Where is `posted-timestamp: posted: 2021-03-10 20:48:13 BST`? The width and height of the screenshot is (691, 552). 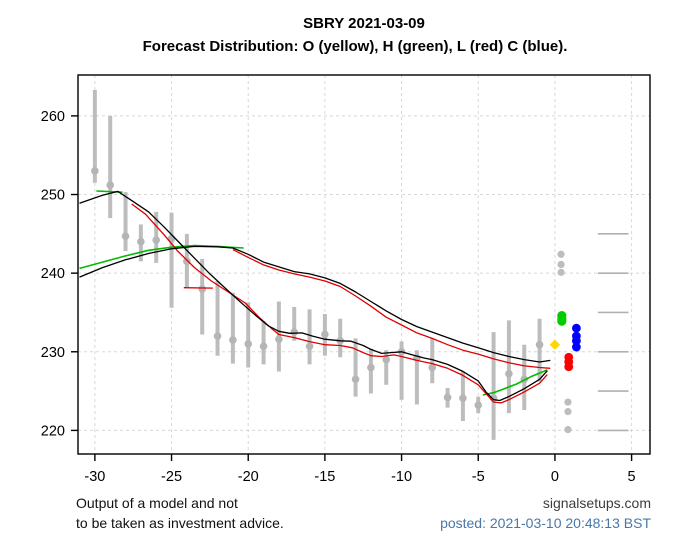 posted-timestamp: posted: 2021-03-10 20:48:13 BST is located at coordinates (545, 523).